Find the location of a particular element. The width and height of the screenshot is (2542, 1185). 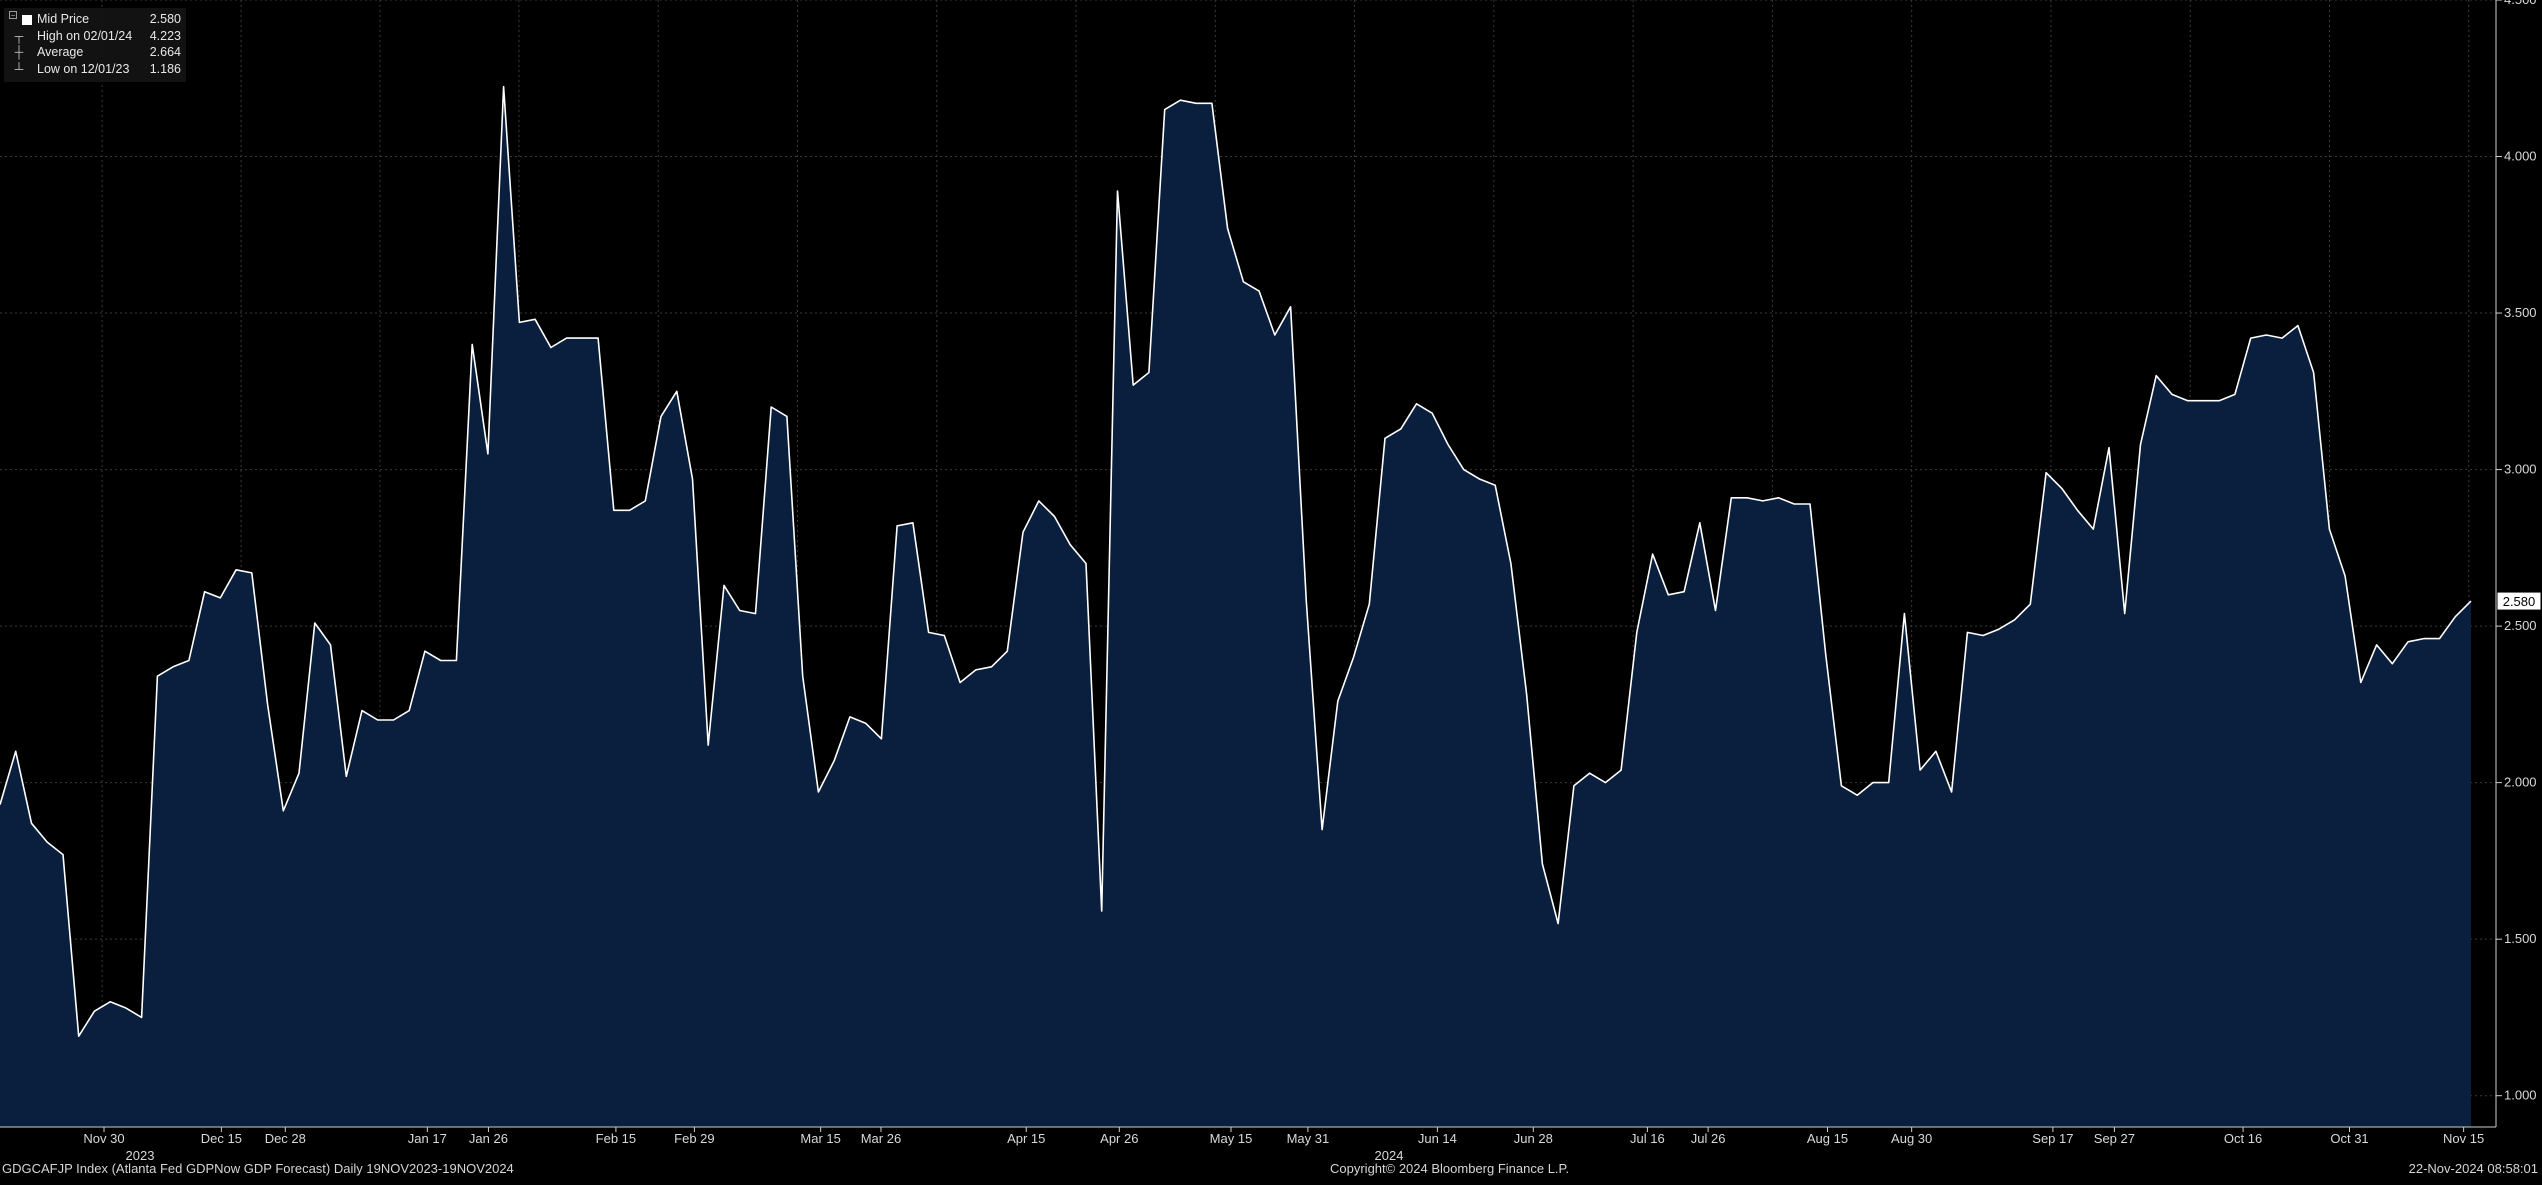

x-tick-label: Jun 28 is located at coordinates (1533, 1138).